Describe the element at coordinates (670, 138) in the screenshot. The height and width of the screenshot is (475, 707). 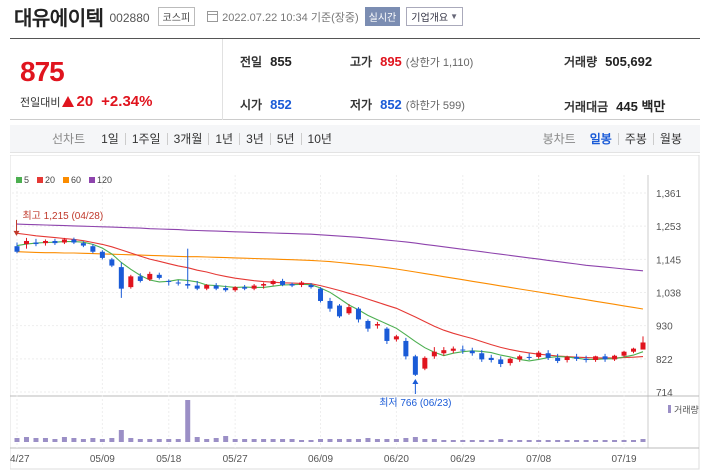
I see `tab-monthly: 월봉` at that location.